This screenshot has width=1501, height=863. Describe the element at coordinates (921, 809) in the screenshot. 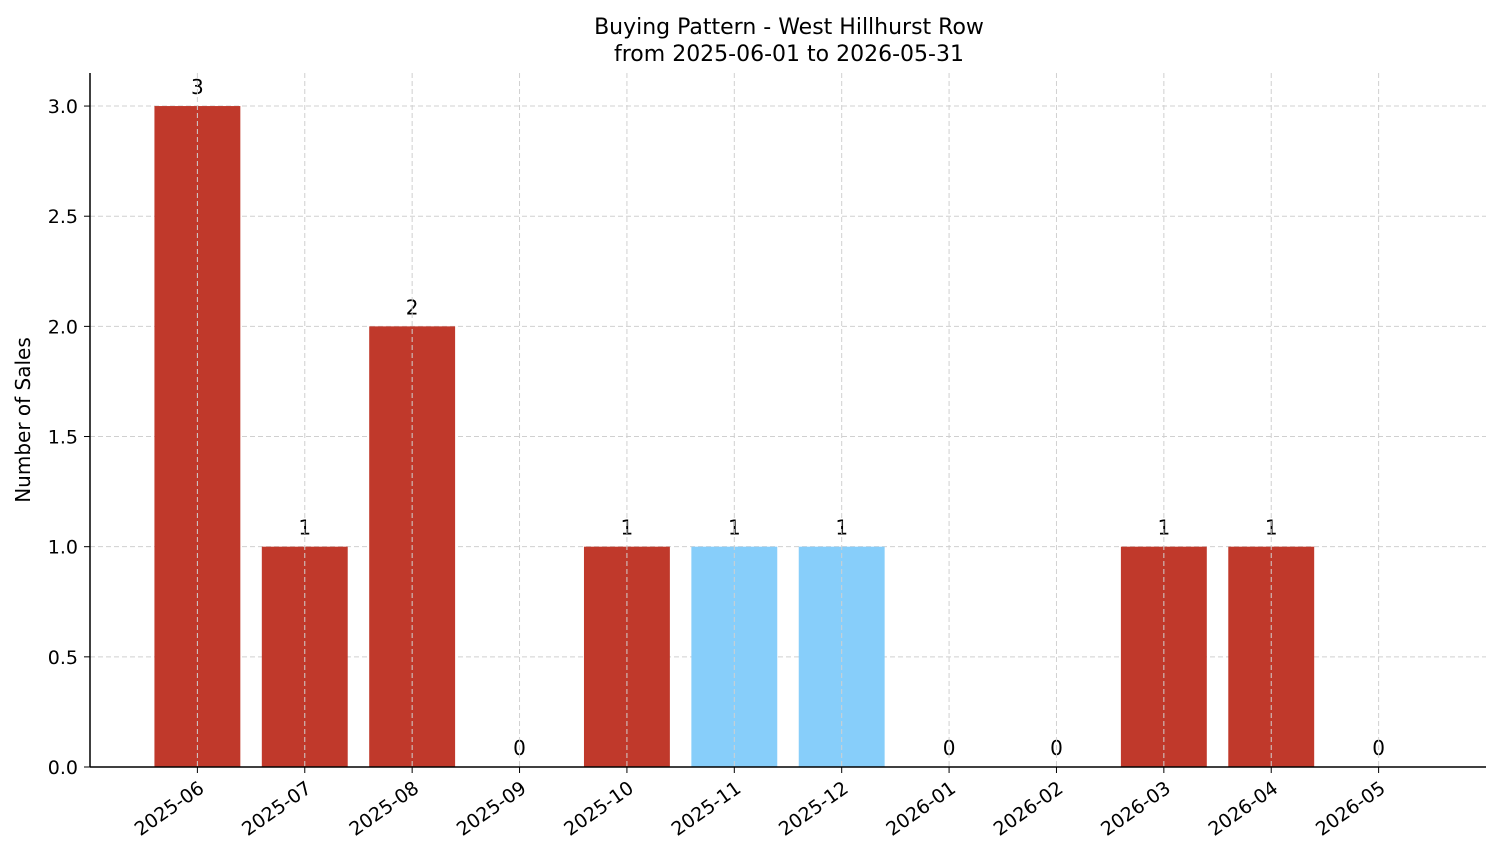

I see `x-tick-label: 2026-01` at that location.